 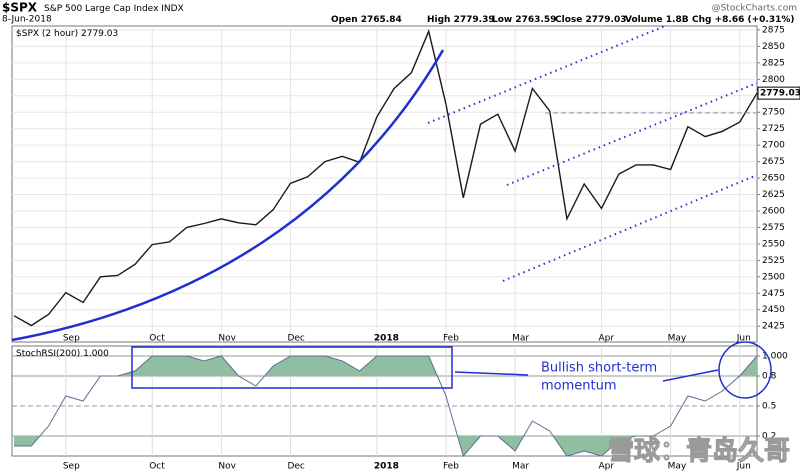 I want to click on quote-value: 1.8B, so click(x=677, y=20).